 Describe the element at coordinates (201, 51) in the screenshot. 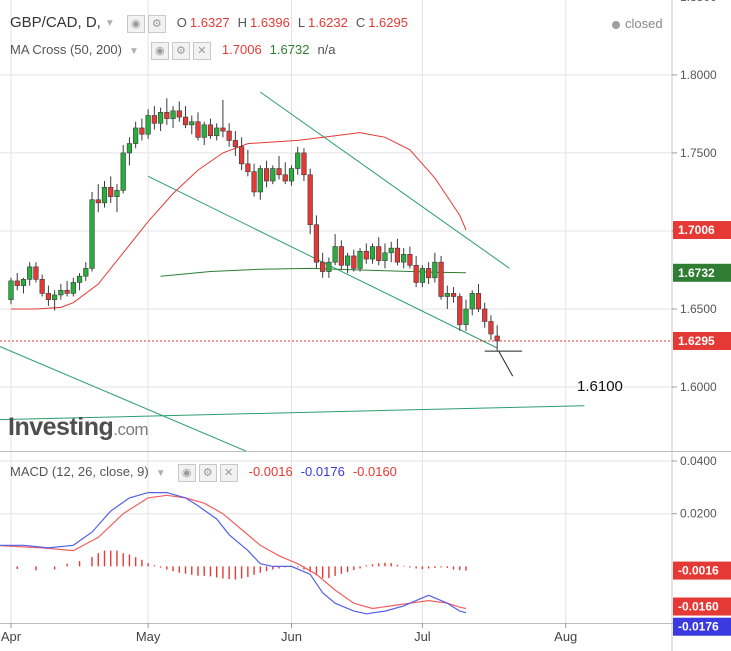

I see `ma-remove-close-icon: ✕` at that location.